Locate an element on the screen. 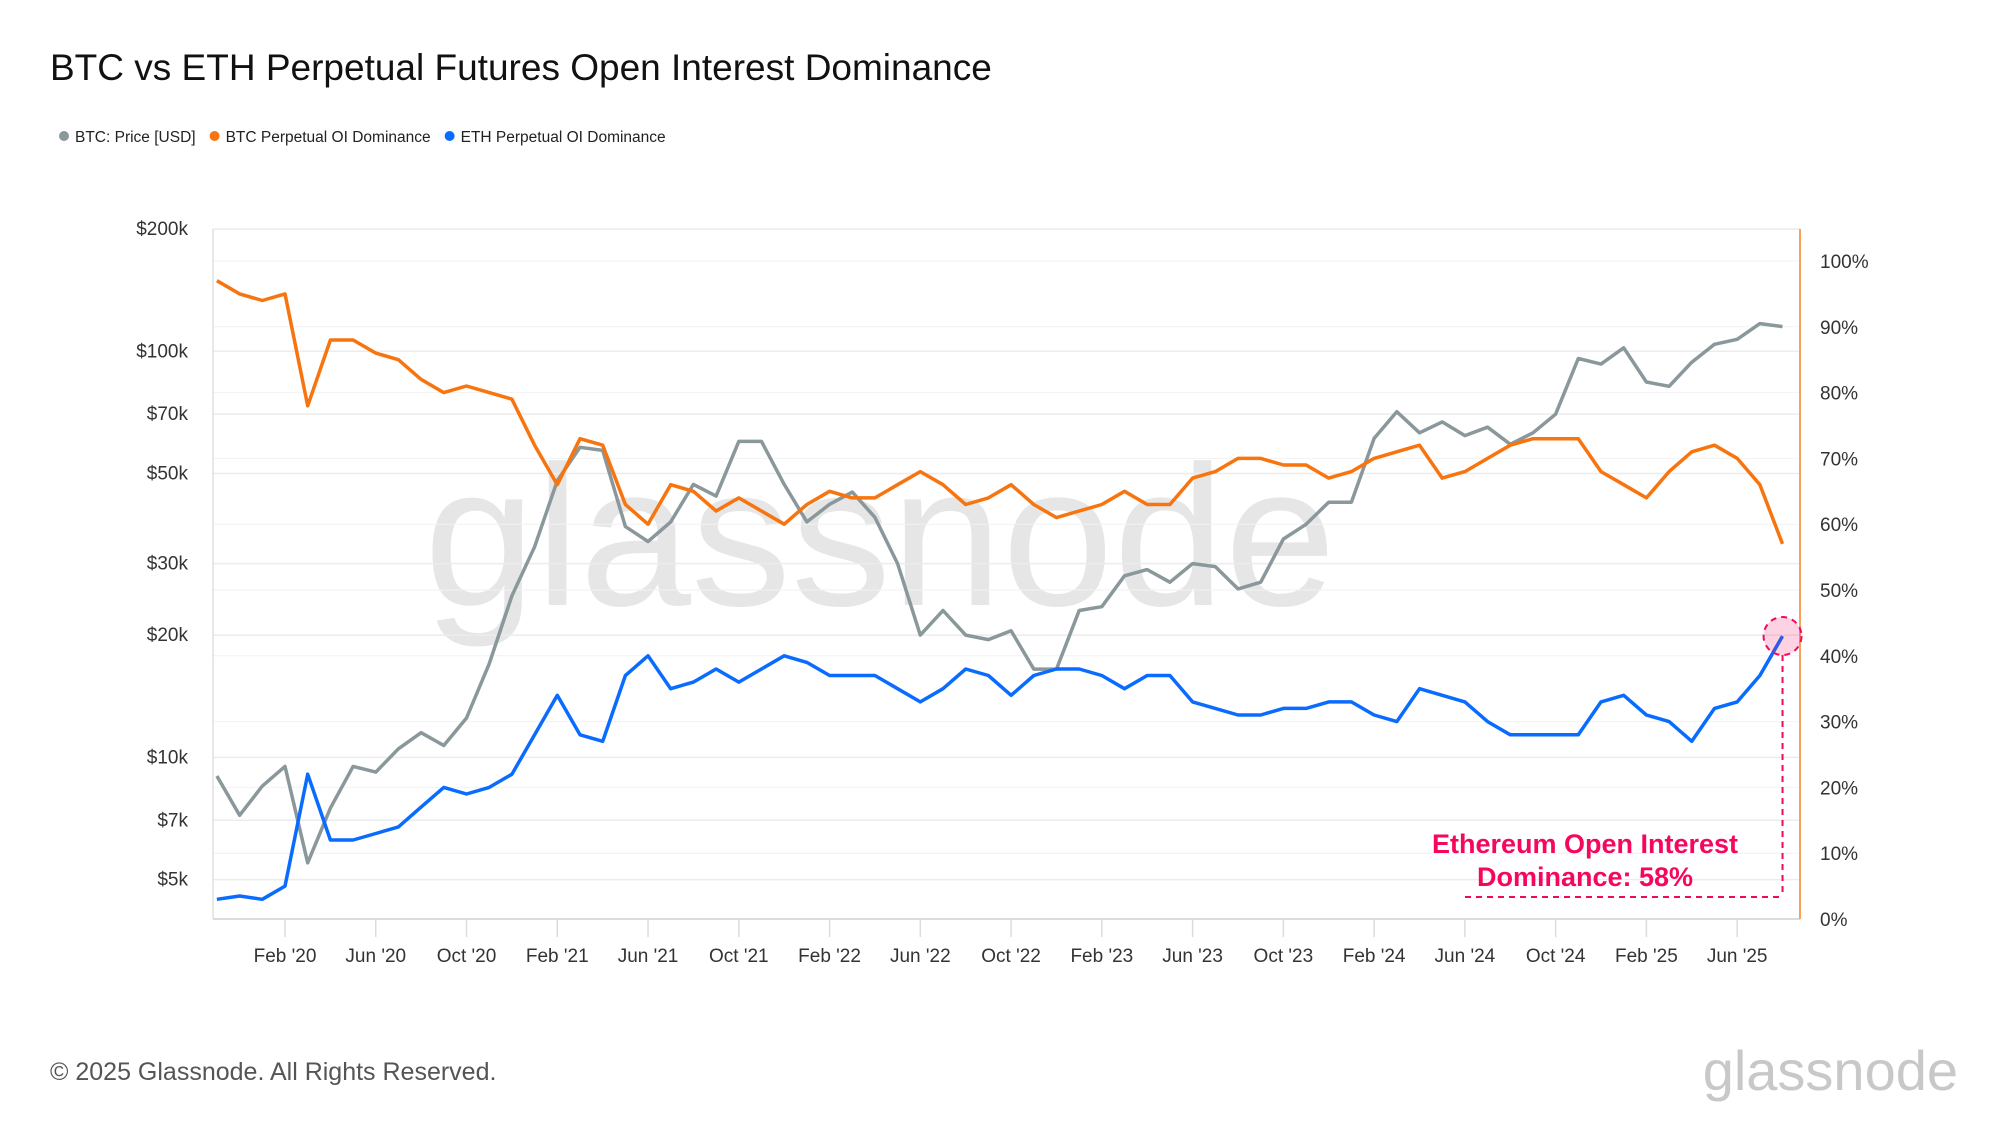 Image resolution: width=2000 pixels, height=1125 pixels. left-tick-label: $5k is located at coordinates (172, 880).